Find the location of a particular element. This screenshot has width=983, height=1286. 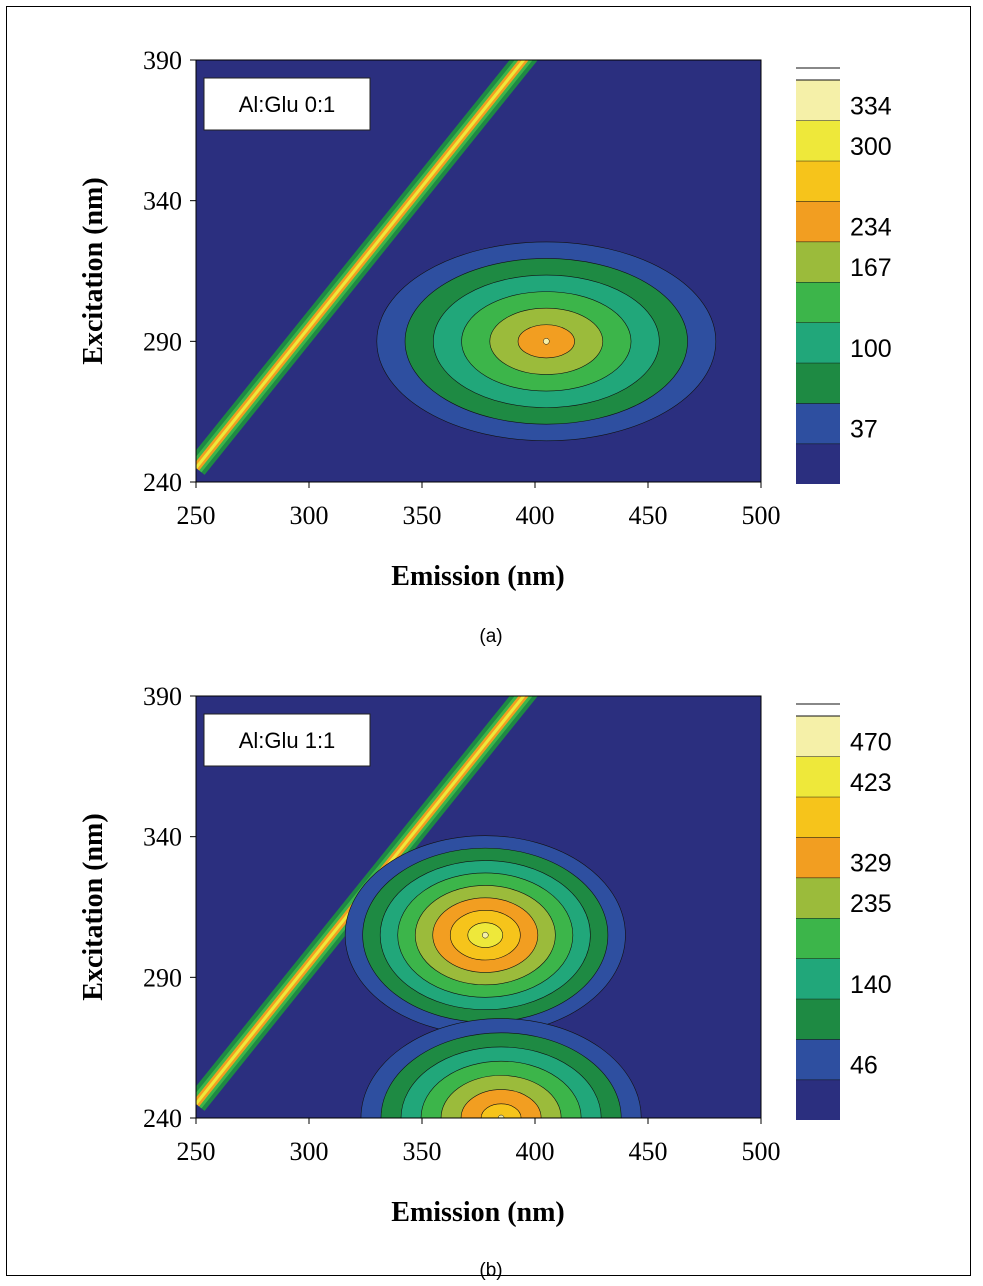

colorbar-label: 100 is located at coordinates (871, 349).